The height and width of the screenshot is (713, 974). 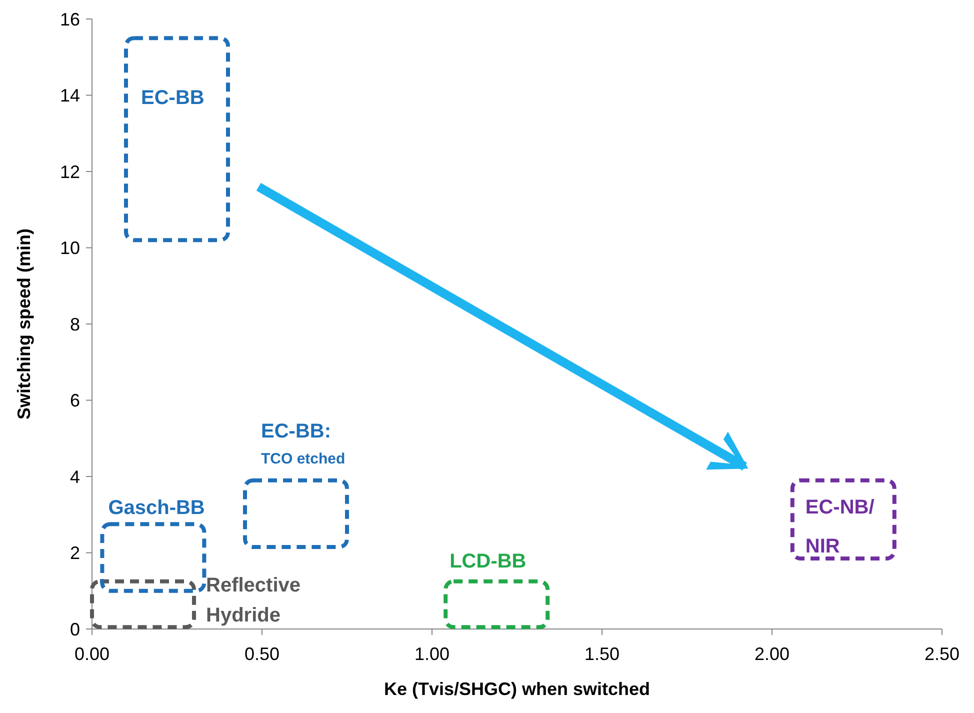 What do you see at coordinates (262, 654) in the screenshot?
I see `x-tick-label: 0.50` at bounding box center [262, 654].